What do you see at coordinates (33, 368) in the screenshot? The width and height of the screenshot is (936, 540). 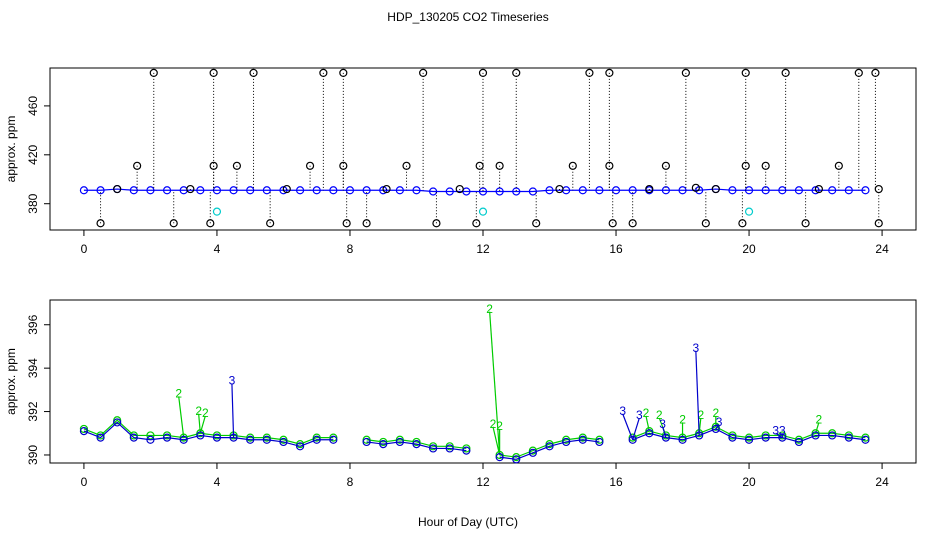 I see `y-tick-label: 394` at bounding box center [33, 368].